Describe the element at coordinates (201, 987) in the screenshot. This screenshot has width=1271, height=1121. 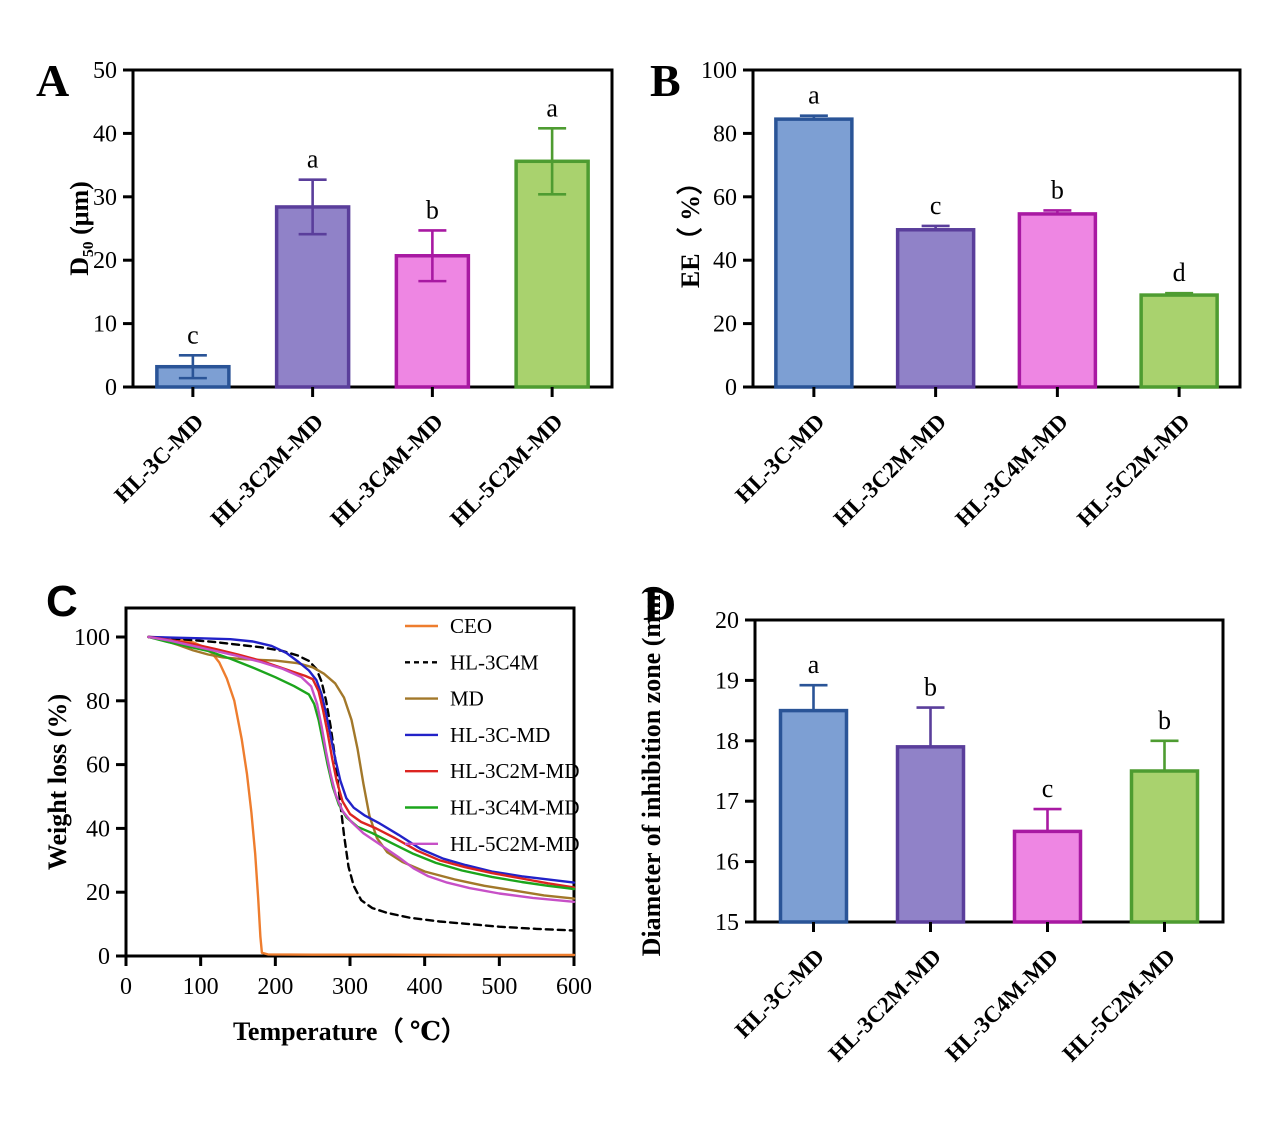
I see `x-tick-label: 100` at that location.